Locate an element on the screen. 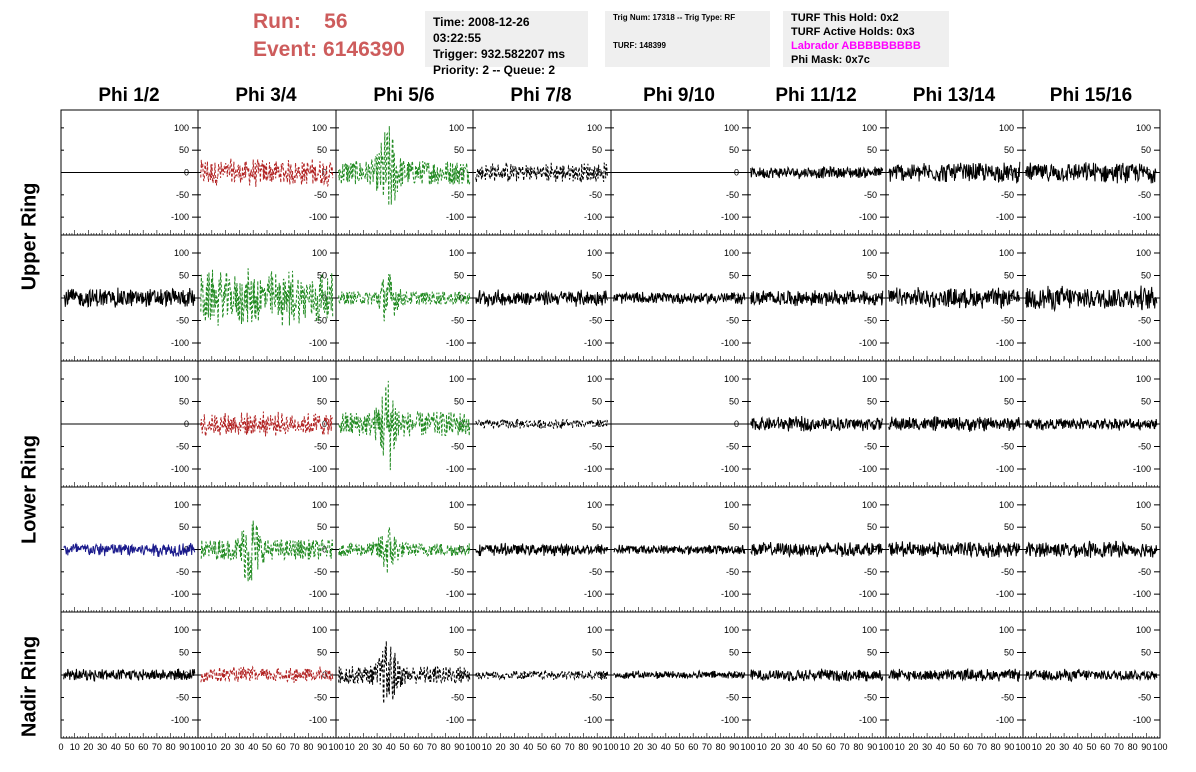 This screenshot has width=1196, height=772. turf-hold-text: TURF This Hold: 0x2 is located at coordinates (845, 18).